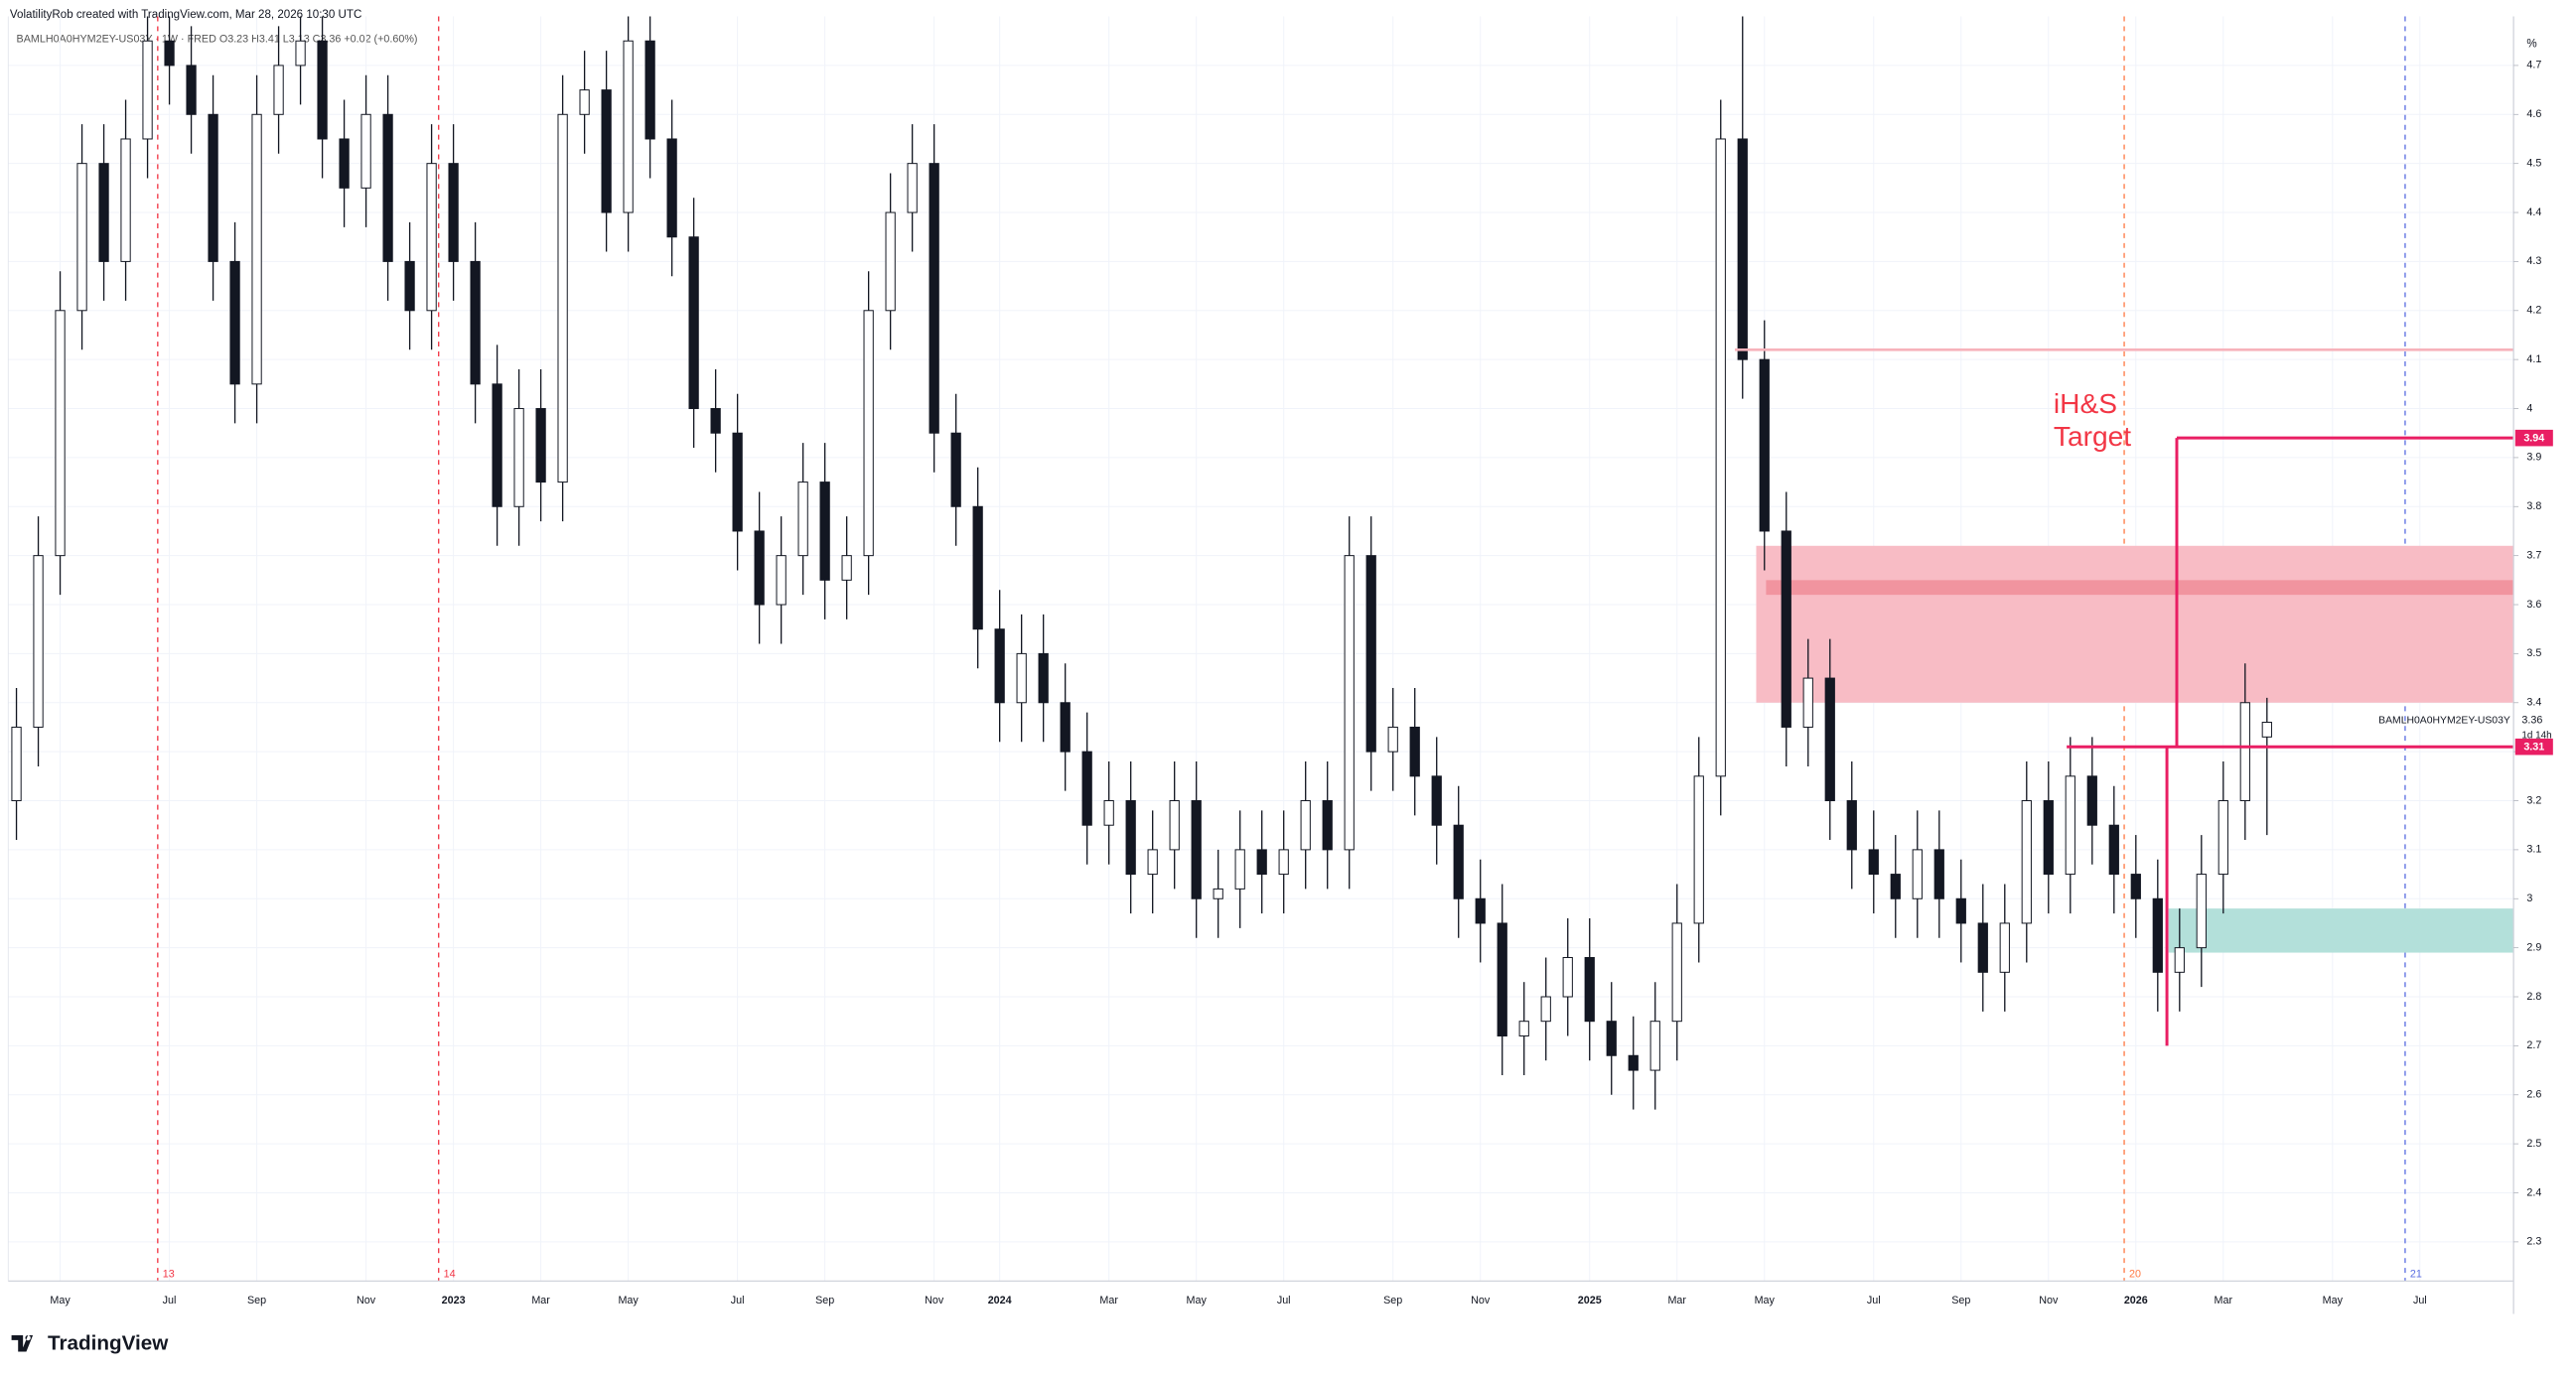 The image size is (2576, 1375). What do you see at coordinates (2534, 555) in the screenshot?
I see `y-tick-label: 3.7` at bounding box center [2534, 555].